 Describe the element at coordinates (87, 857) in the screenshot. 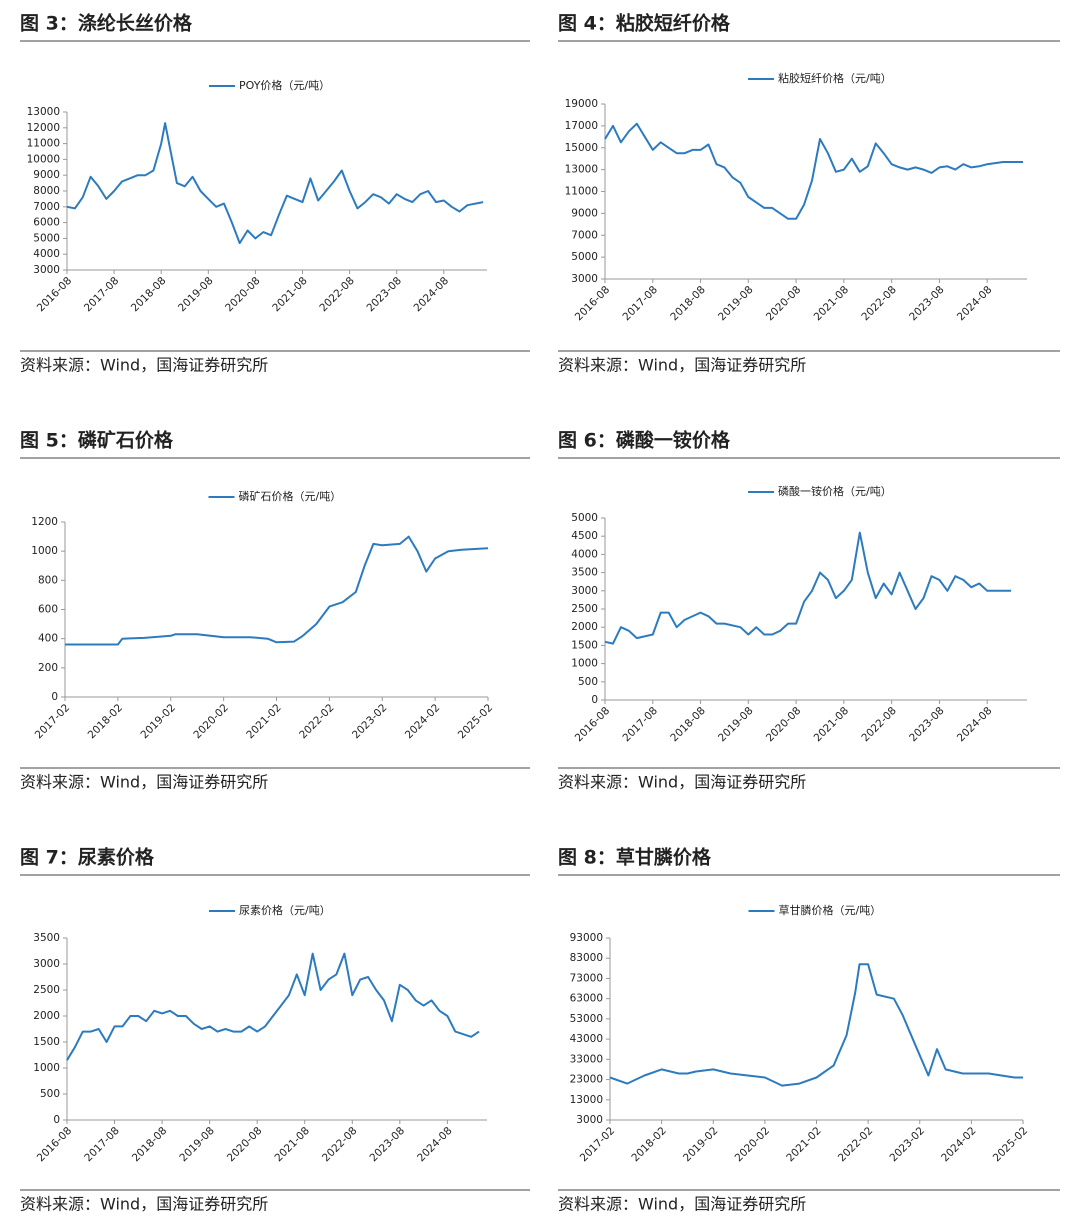

I see `figure-title: 图 7：尿素价格` at that location.